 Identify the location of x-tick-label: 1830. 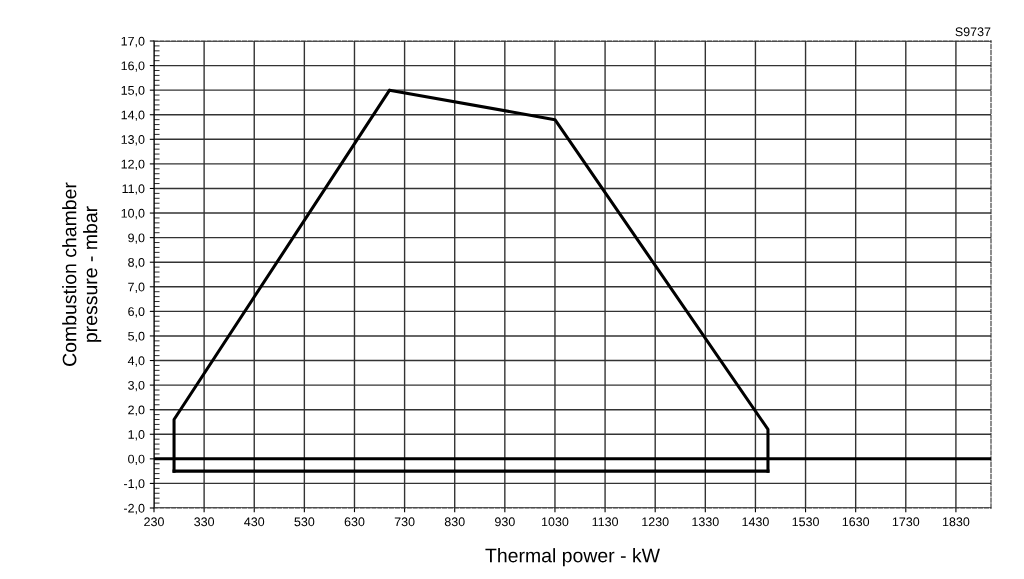
(956, 522).